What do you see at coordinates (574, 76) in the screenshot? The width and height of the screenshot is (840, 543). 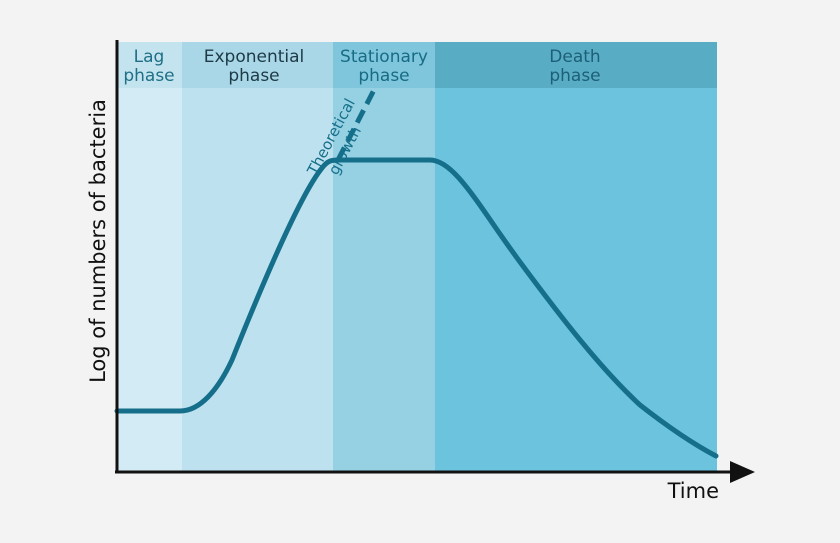 I see `death-phase-label-line2: phase` at bounding box center [574, 76].